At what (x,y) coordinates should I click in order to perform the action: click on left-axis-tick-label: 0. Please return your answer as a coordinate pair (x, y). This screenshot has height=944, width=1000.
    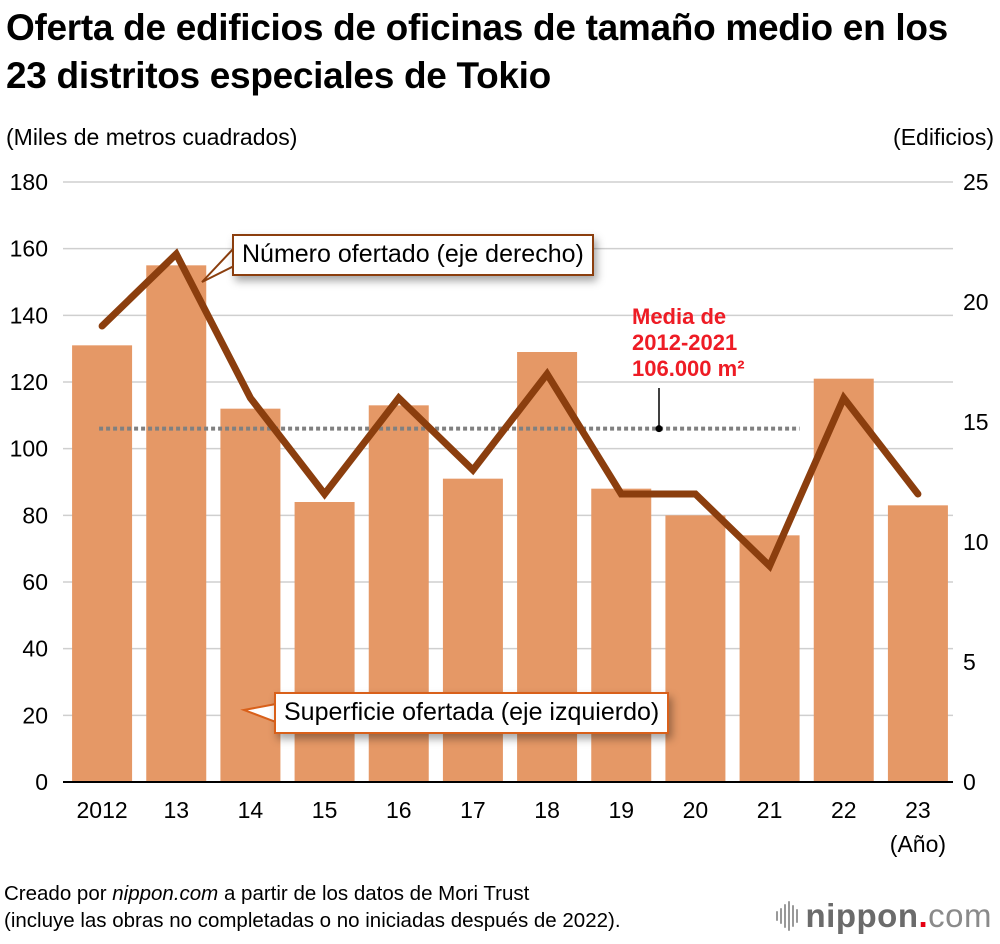
    Looking at the image, I should click on (41, 782).